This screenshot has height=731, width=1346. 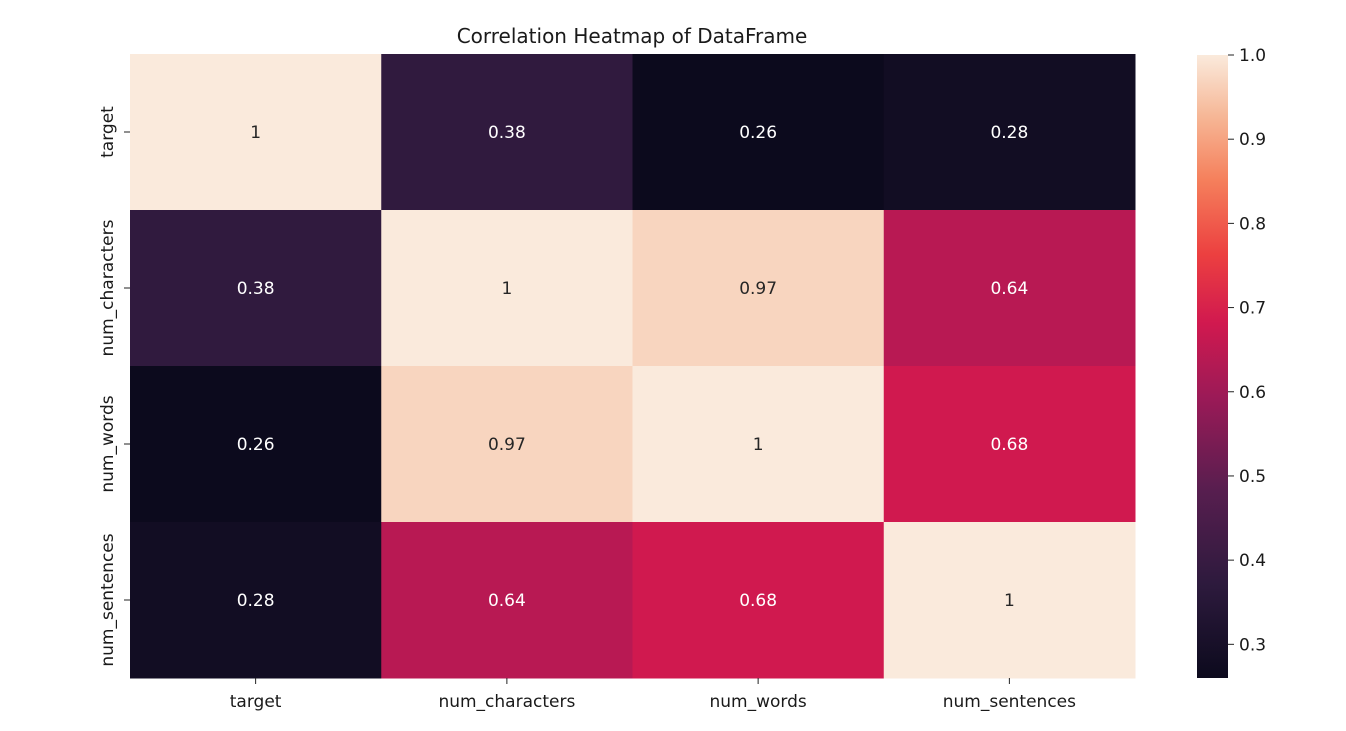 What do you see at coordinates (1252, 309) in the screenshot?
I see `colorbar-tick-label: 0.7` at bounding box center [1252, 309].